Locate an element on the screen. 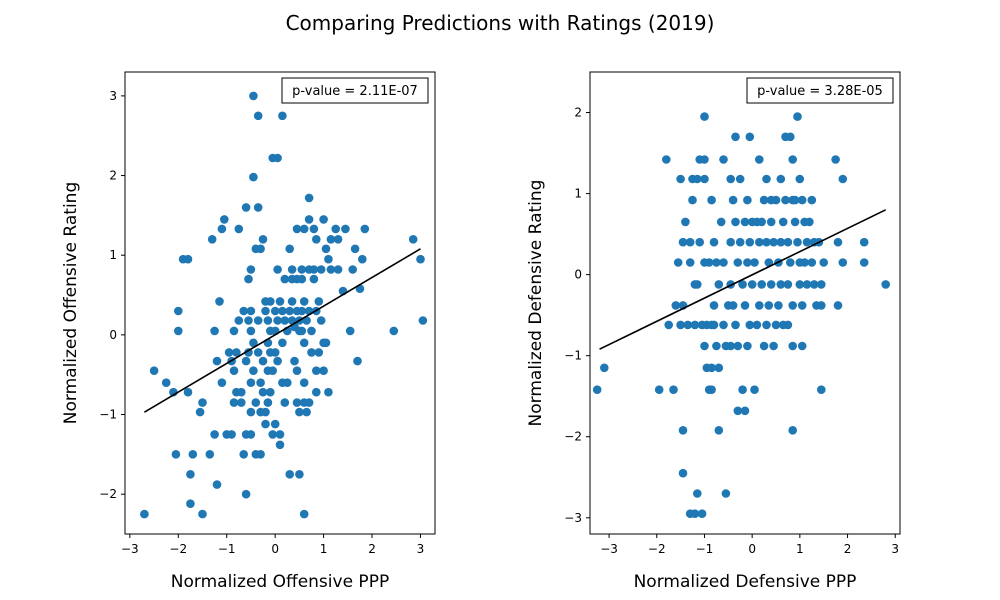 This screenshot has width=1000, height=600. y-tick-label: 2 is located at coordinates (578, 113).